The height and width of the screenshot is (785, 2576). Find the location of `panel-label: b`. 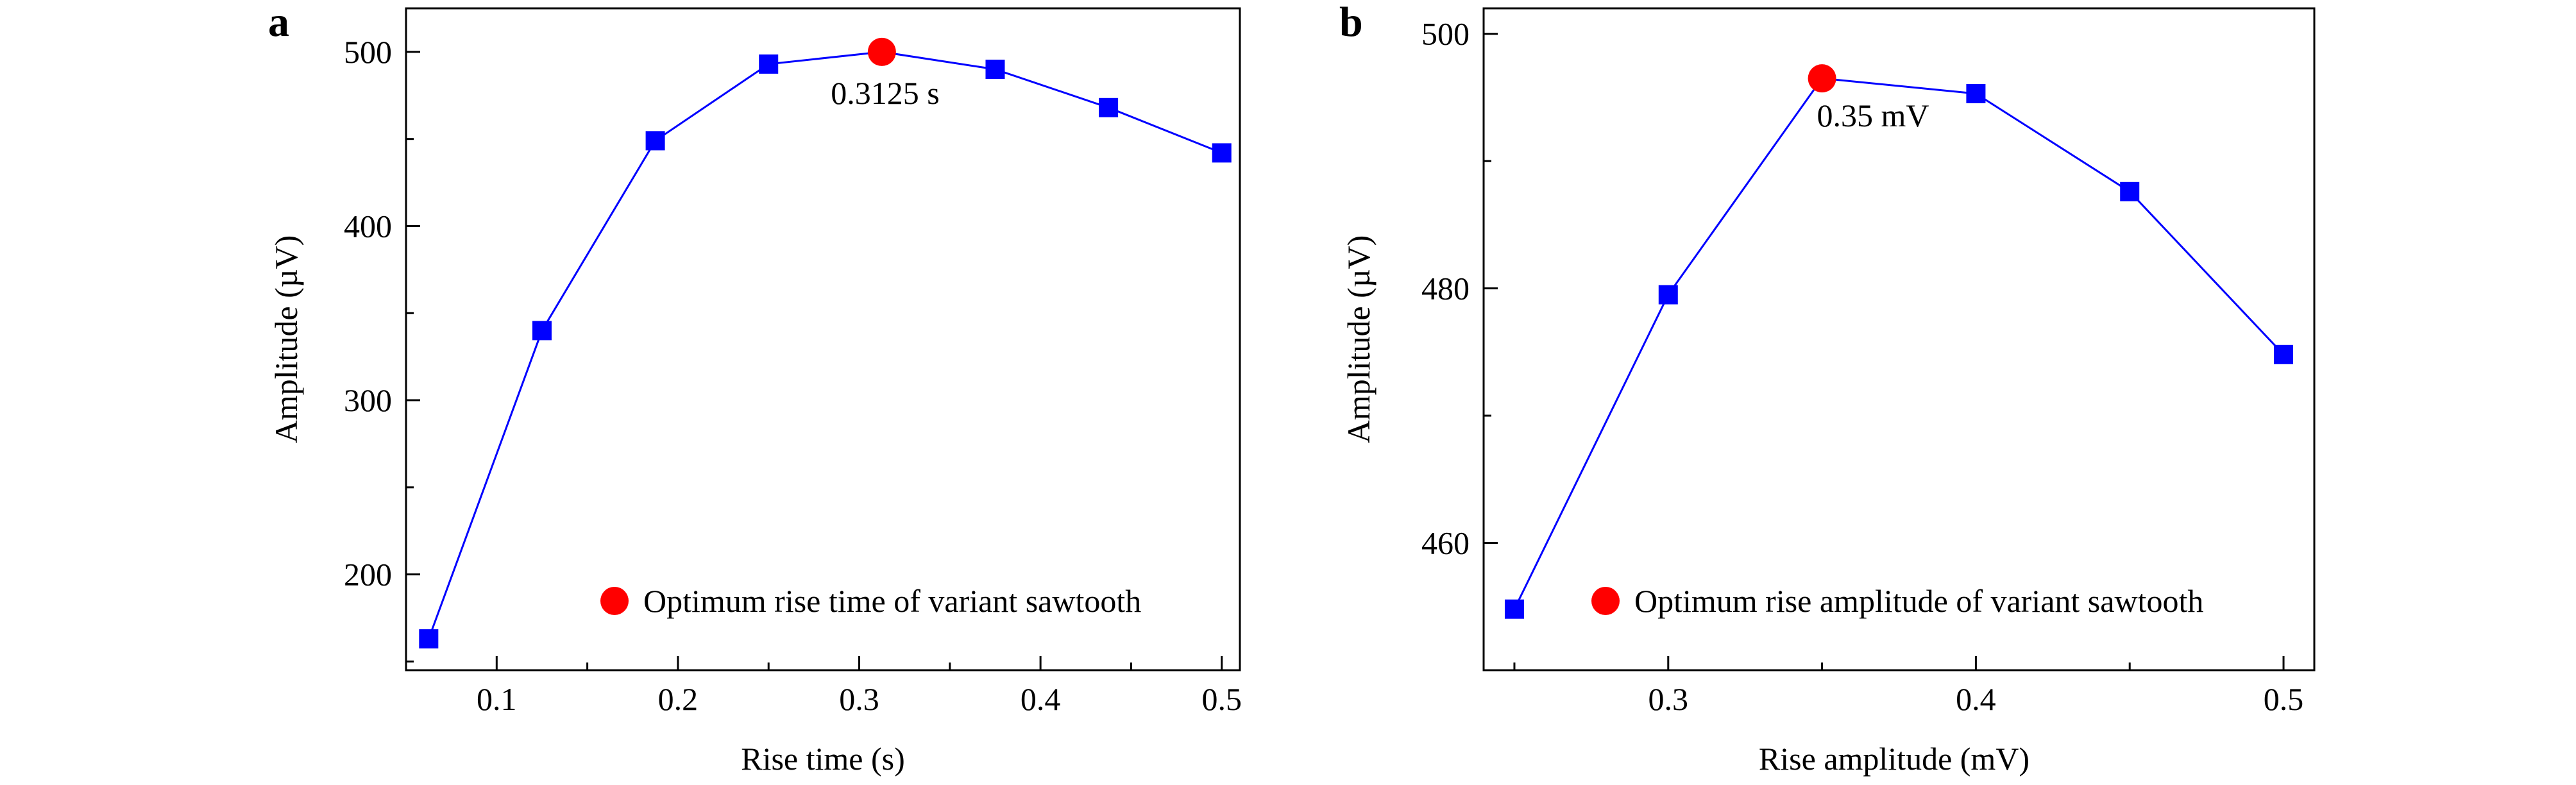

panel-label: b is located at coordinates (1351, 23).